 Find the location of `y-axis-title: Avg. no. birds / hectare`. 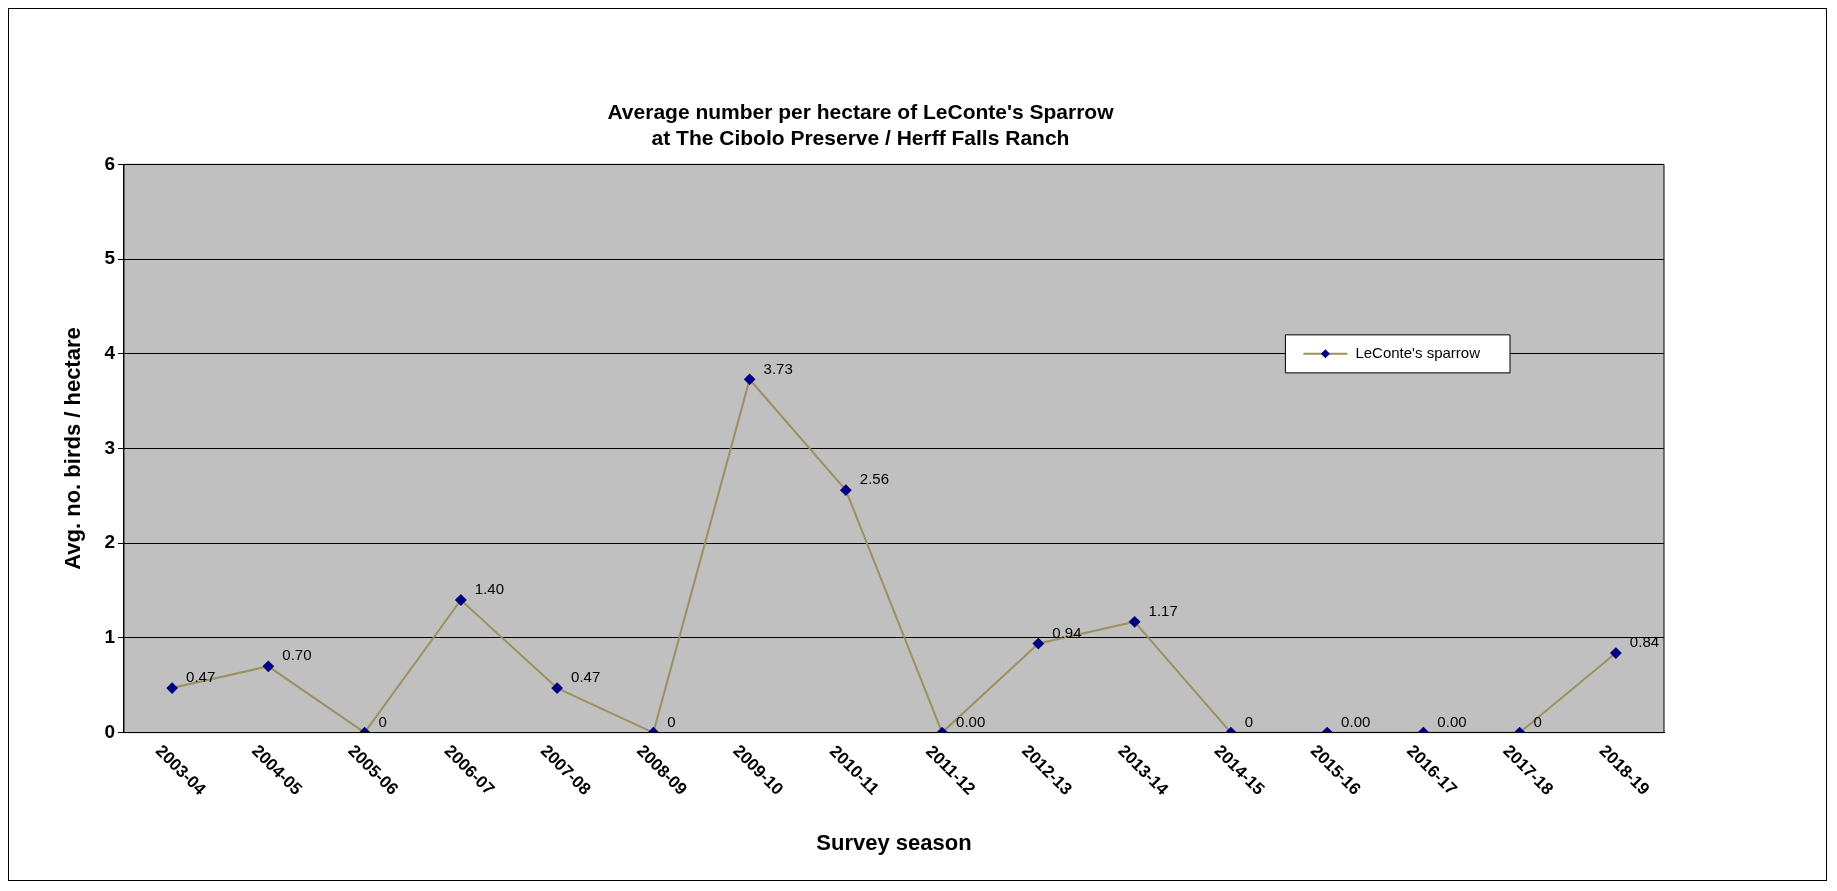

y-axis-title: Avg. no. birds / hectare is located at coordinates (73, 448).